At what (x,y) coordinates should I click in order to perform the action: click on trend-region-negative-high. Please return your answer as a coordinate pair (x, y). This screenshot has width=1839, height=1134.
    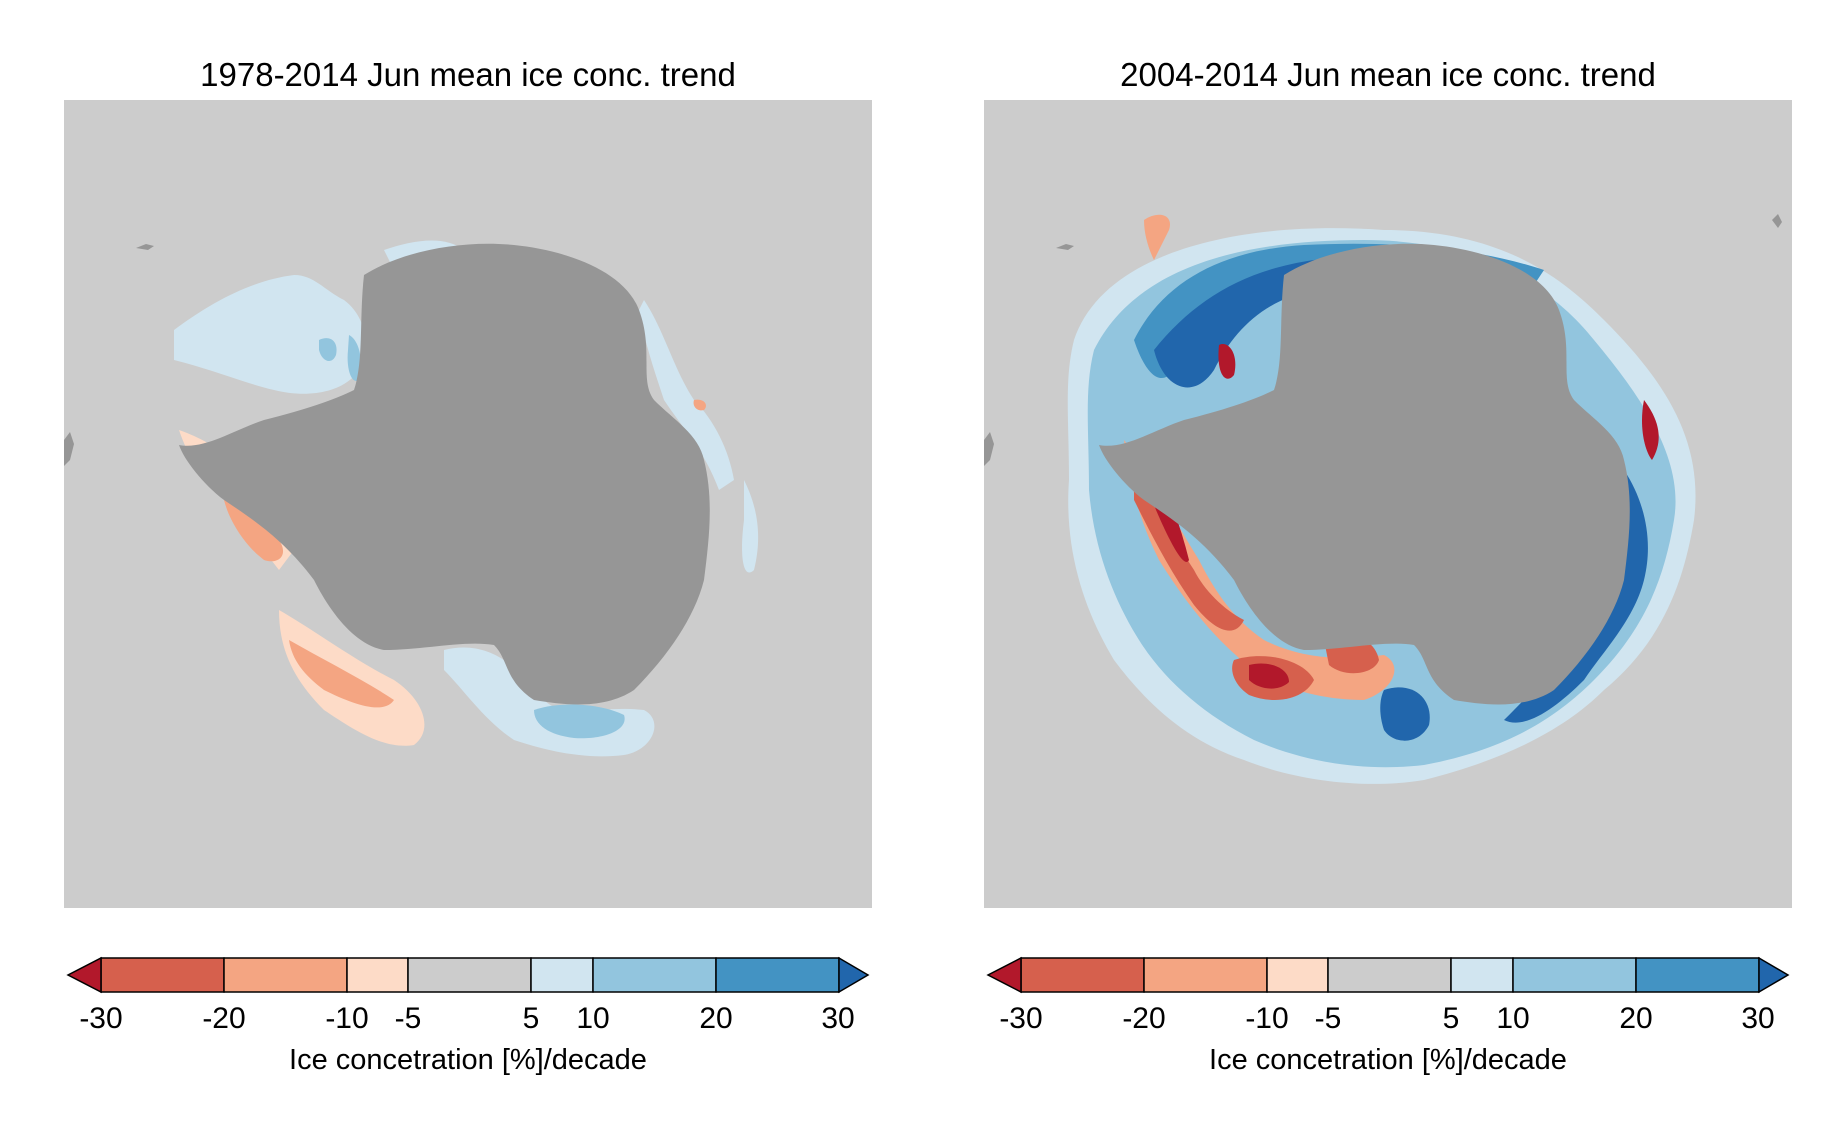
    Looking at the image, I should click on (1189, 550).